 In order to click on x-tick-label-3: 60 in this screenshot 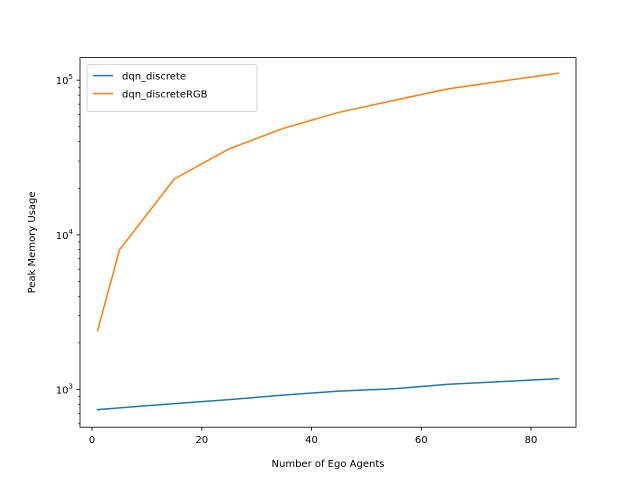, I will do `click(421, 440)`.